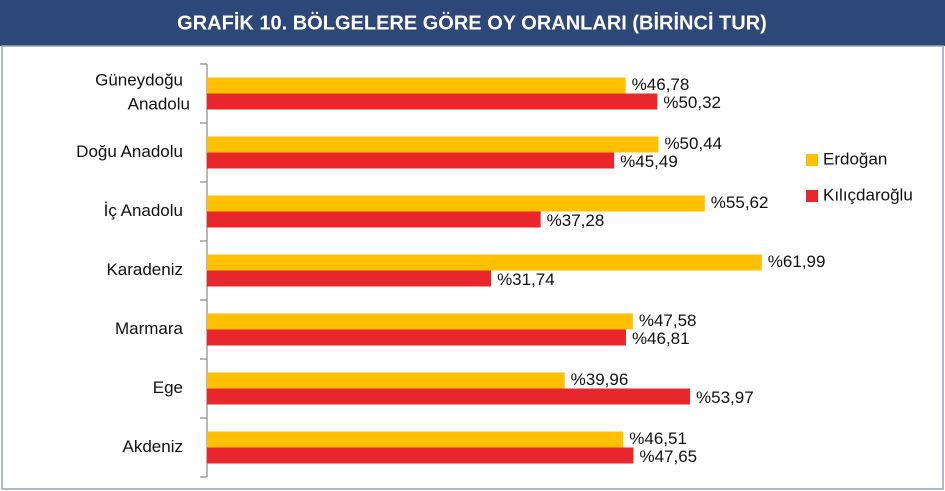 The image size is (945, 491). What do you see at coordinates (149, 328) in the screenshot?
I see `category-label: Marmara` at bounding box center [149, 328].